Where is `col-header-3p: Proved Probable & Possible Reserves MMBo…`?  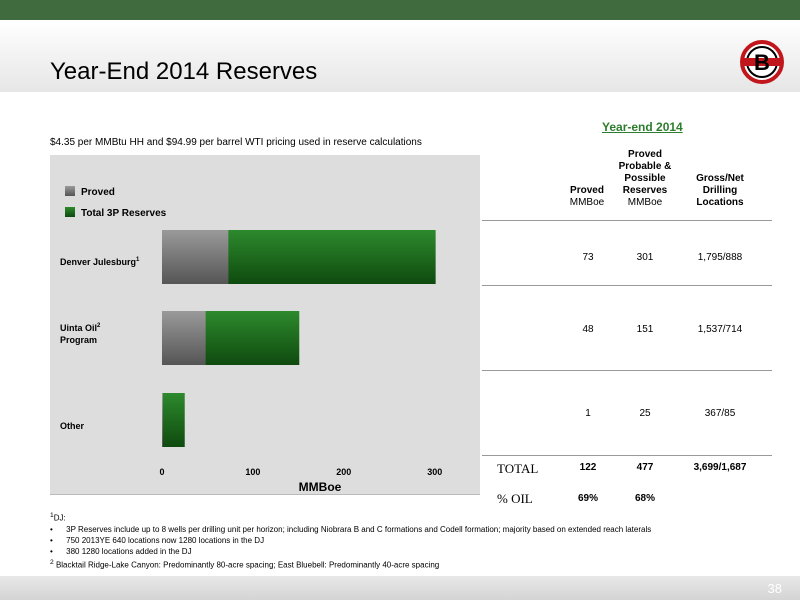 col-header-3p: Proved Probable & Possible Reserves MMBo… is located at coordinates (645, 179).